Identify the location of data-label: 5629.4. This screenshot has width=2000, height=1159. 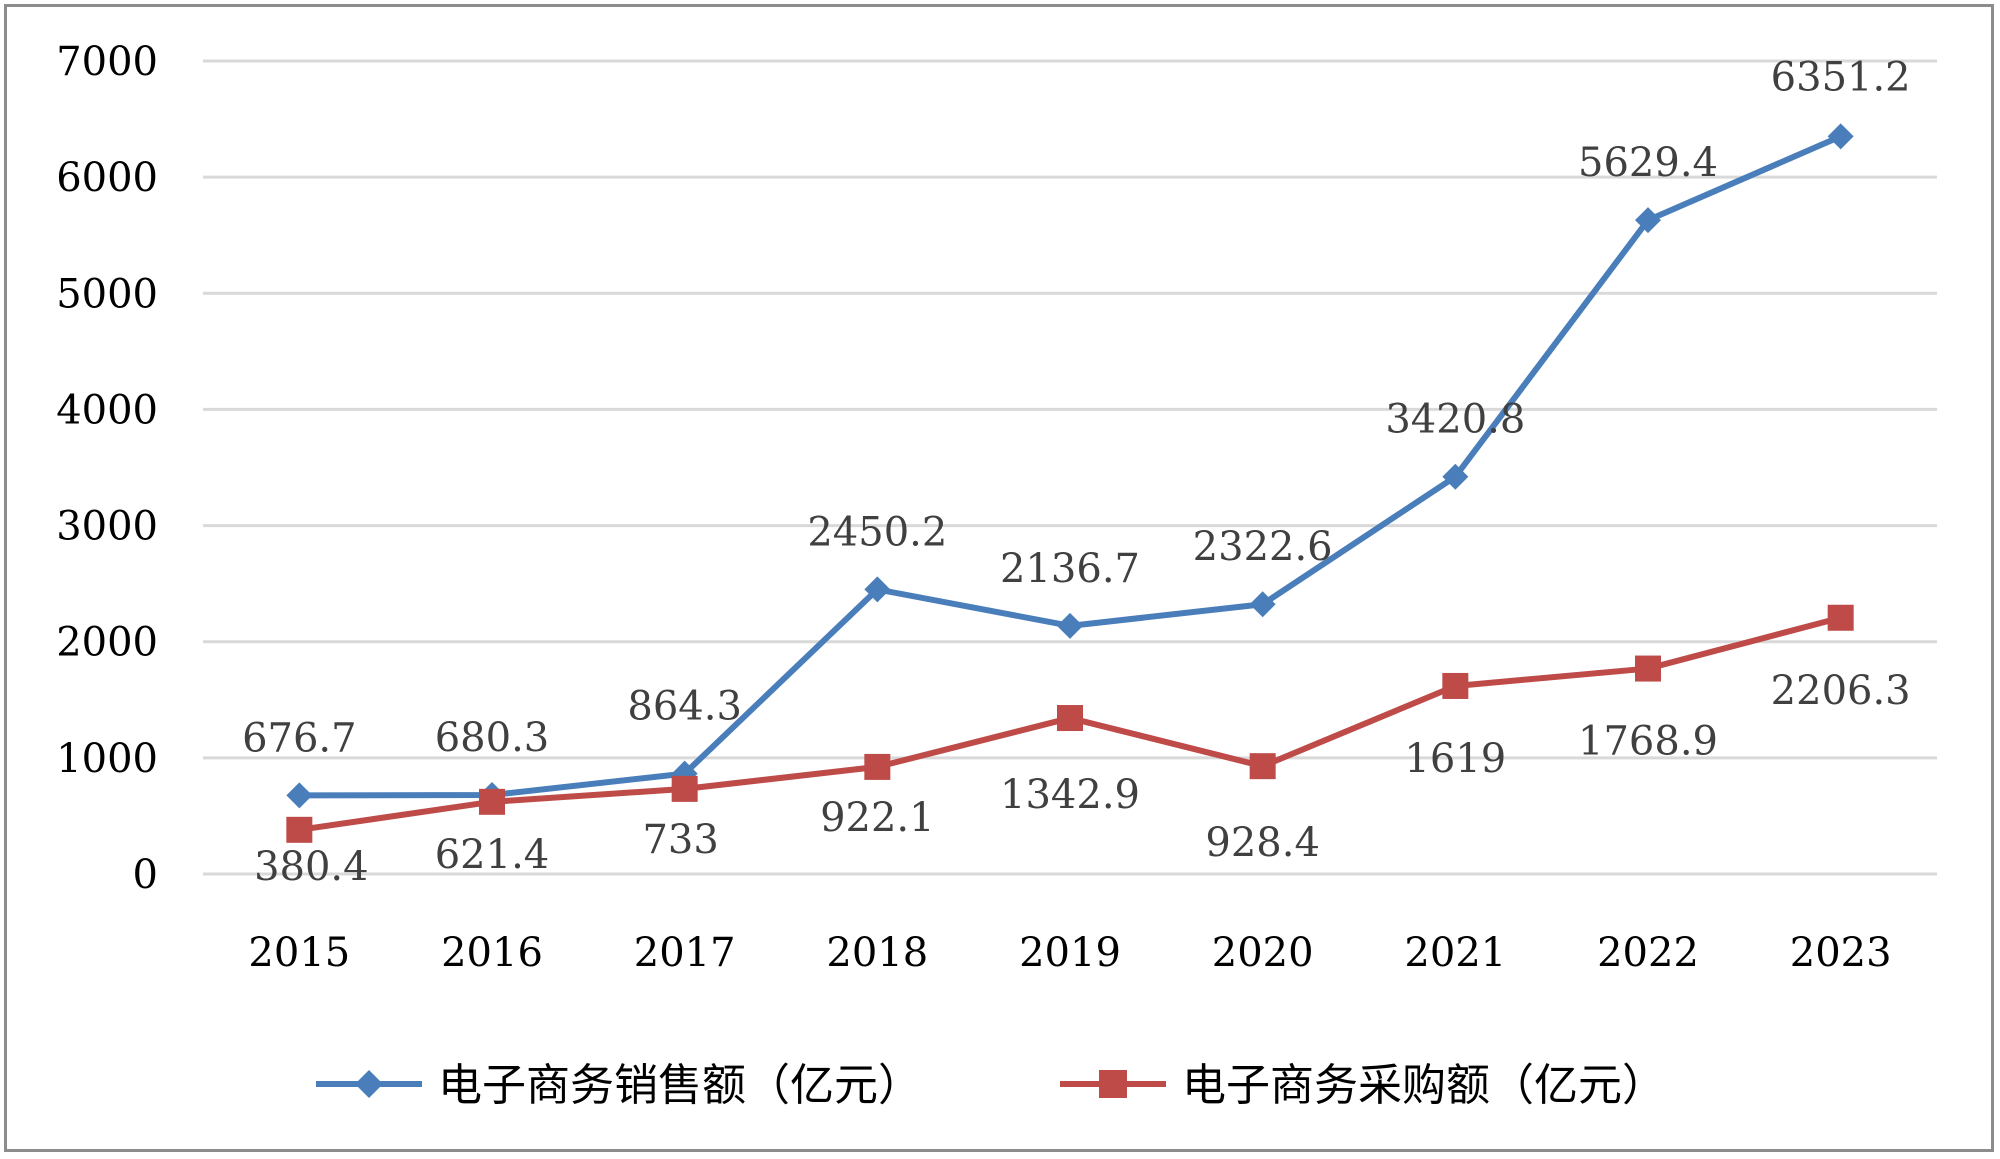
(1648, 163).